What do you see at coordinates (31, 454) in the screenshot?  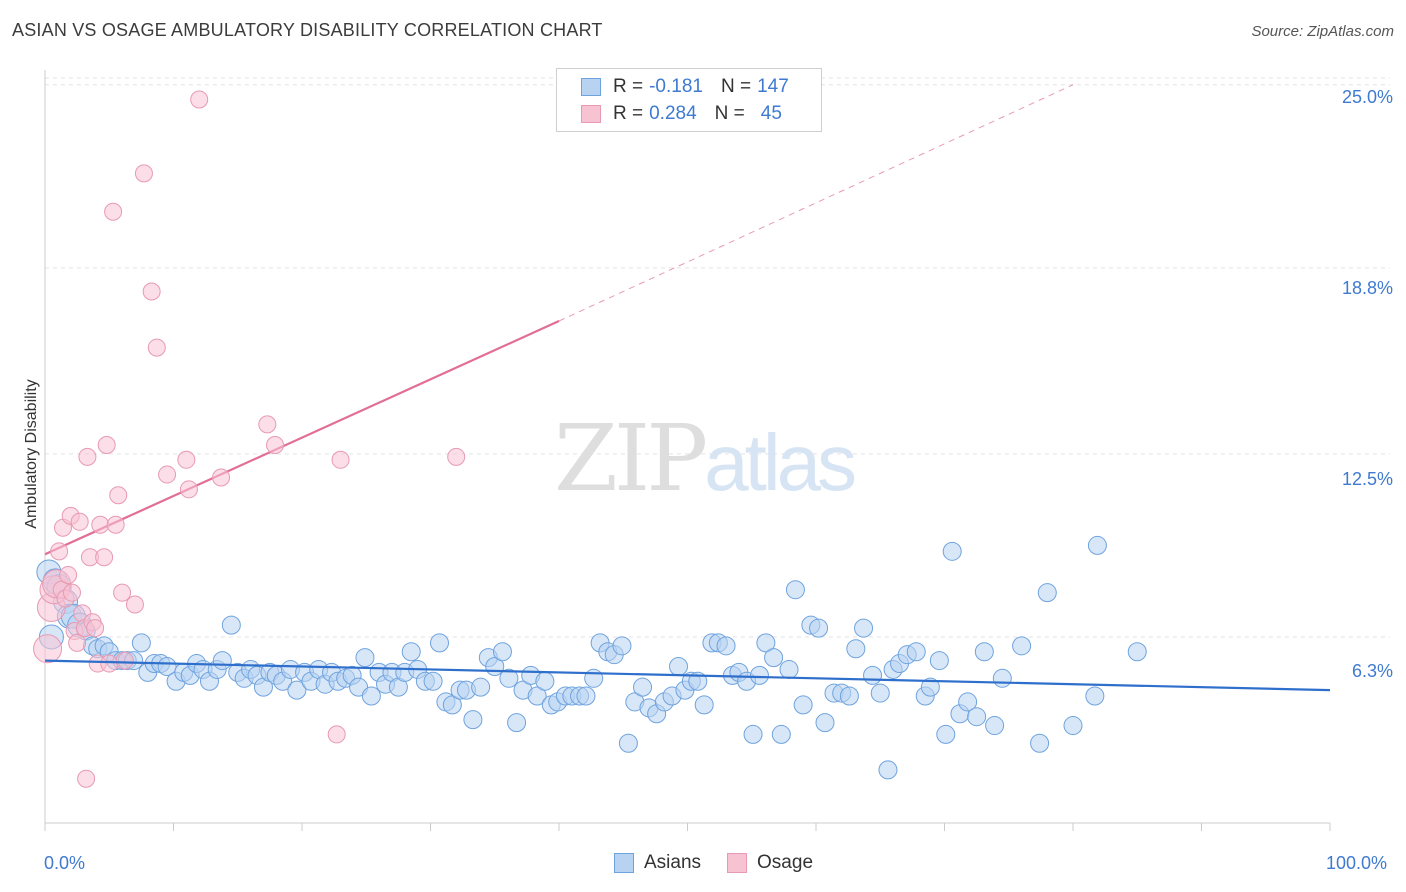 I see `y-axis-label: Ambulatory Disability` at bounding box center [31, 454].